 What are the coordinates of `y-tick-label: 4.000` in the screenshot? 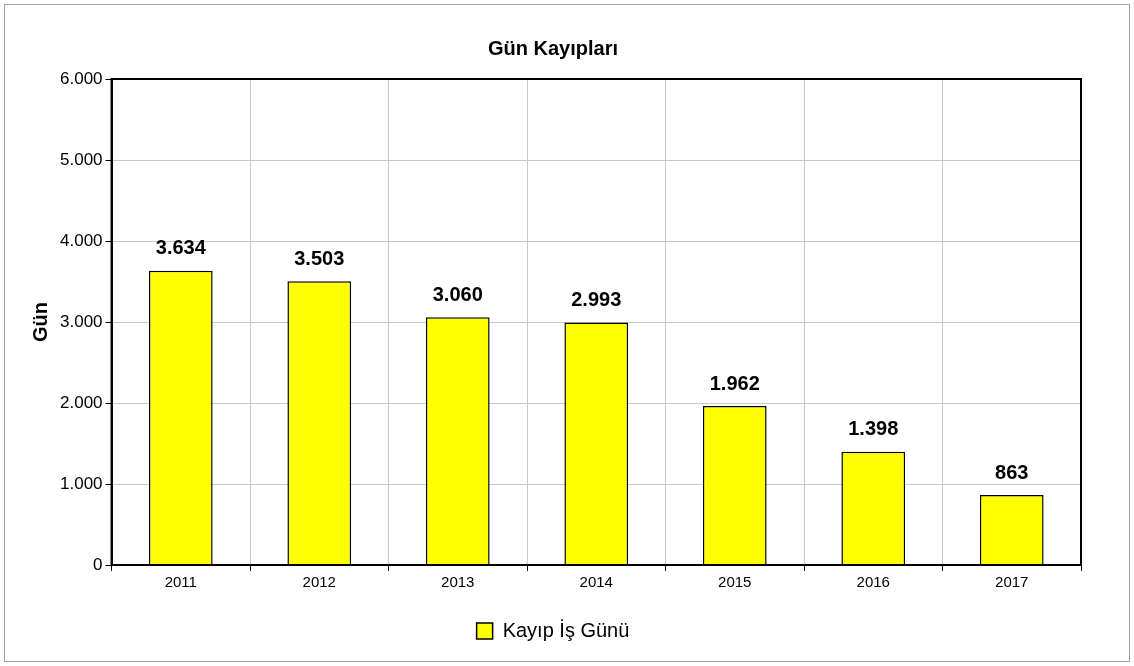 It's located at (81, 240).